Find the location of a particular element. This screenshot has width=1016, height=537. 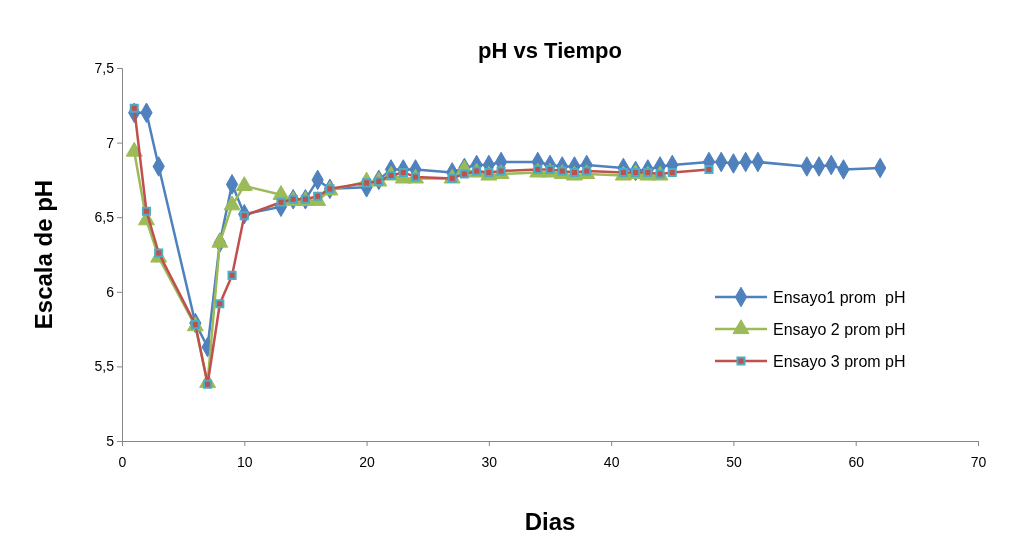

x-tick-label: 20 is located at coordinates (367, 462).